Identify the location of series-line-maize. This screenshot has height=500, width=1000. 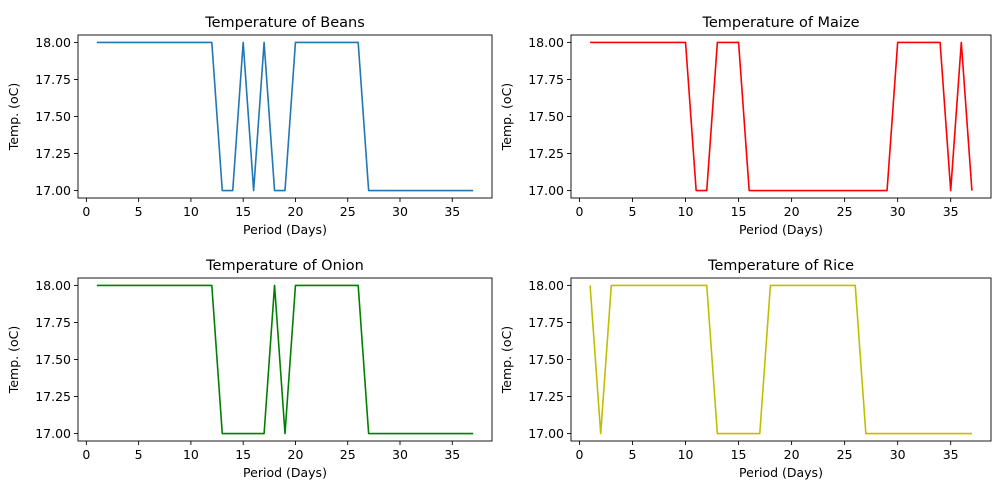
(781, 116).